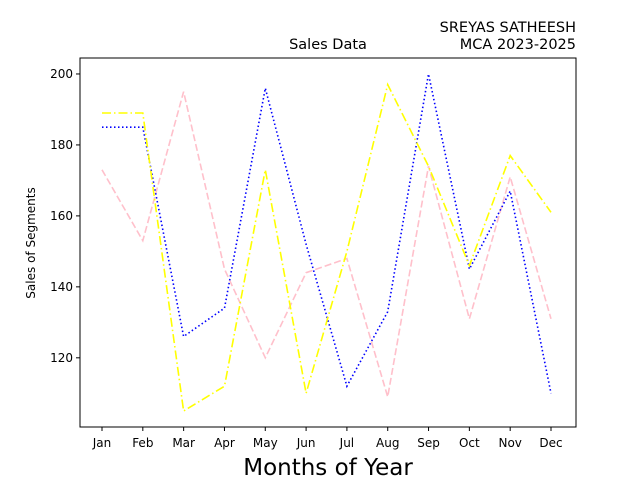  Describe the element at coordinates (61, 287) in the screenshot. I see `y-tick-label: 140` at that location.